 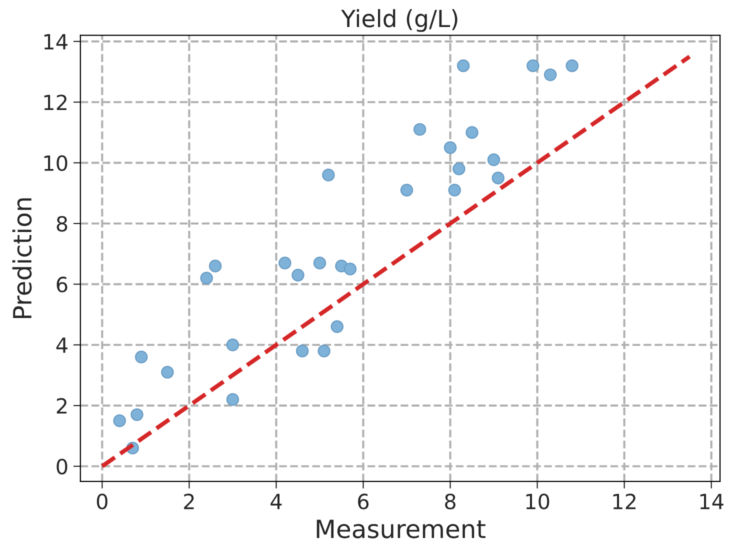 What do you see at coordinates (61, 406) in the screenshot?
I see `y-tick-label: 2` at bounding box center [61, 406].